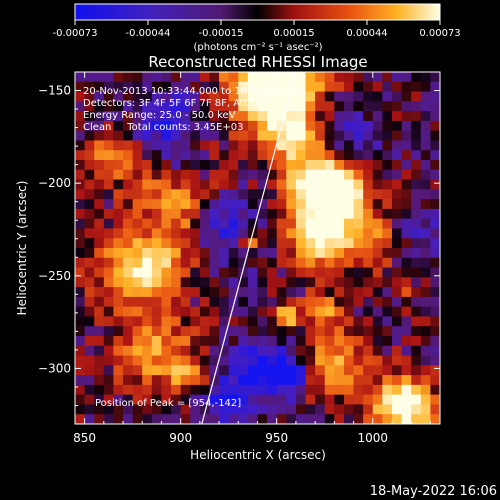 The width and height of the screenshot is (500, 500). What do you see at coordinates (148, 33) in the screenshot?
I see `colorbar-tick-label: -0.00044` at bounding box center [148, 33].